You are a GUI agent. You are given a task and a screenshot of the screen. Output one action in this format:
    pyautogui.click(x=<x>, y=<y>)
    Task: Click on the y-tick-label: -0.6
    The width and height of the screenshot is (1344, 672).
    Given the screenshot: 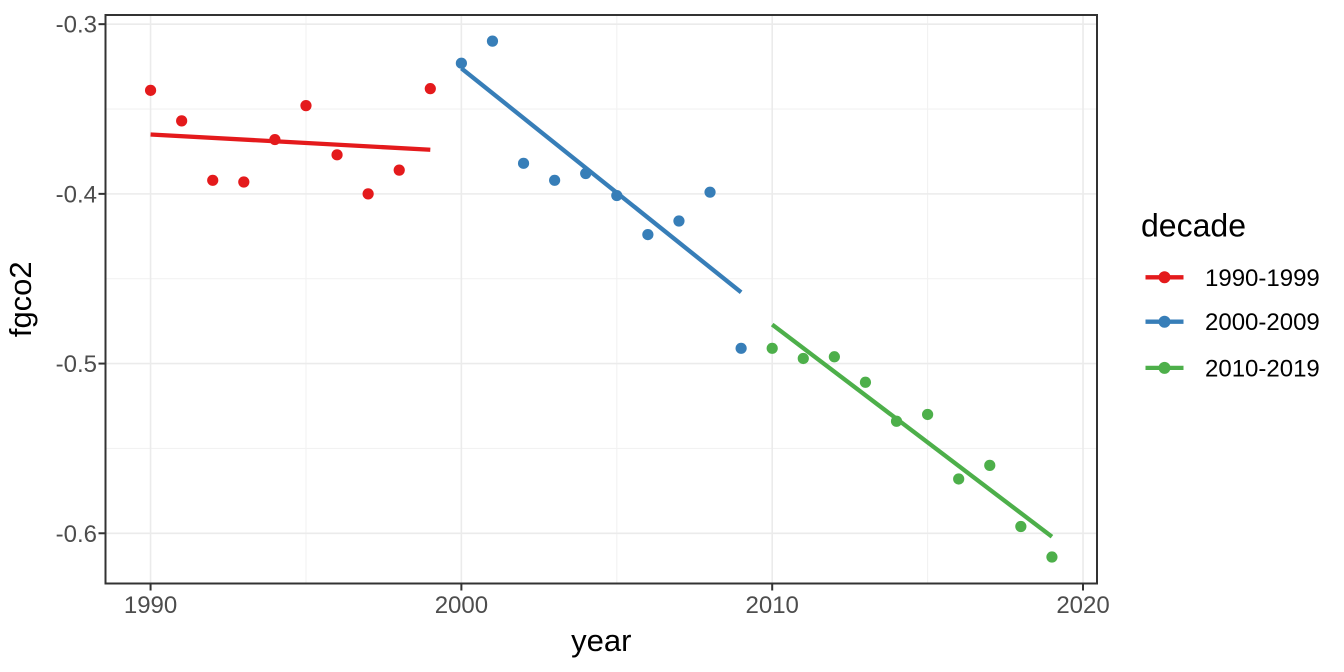 What is the action you would take?
    pyautogui.click(x=76, y=534)
    